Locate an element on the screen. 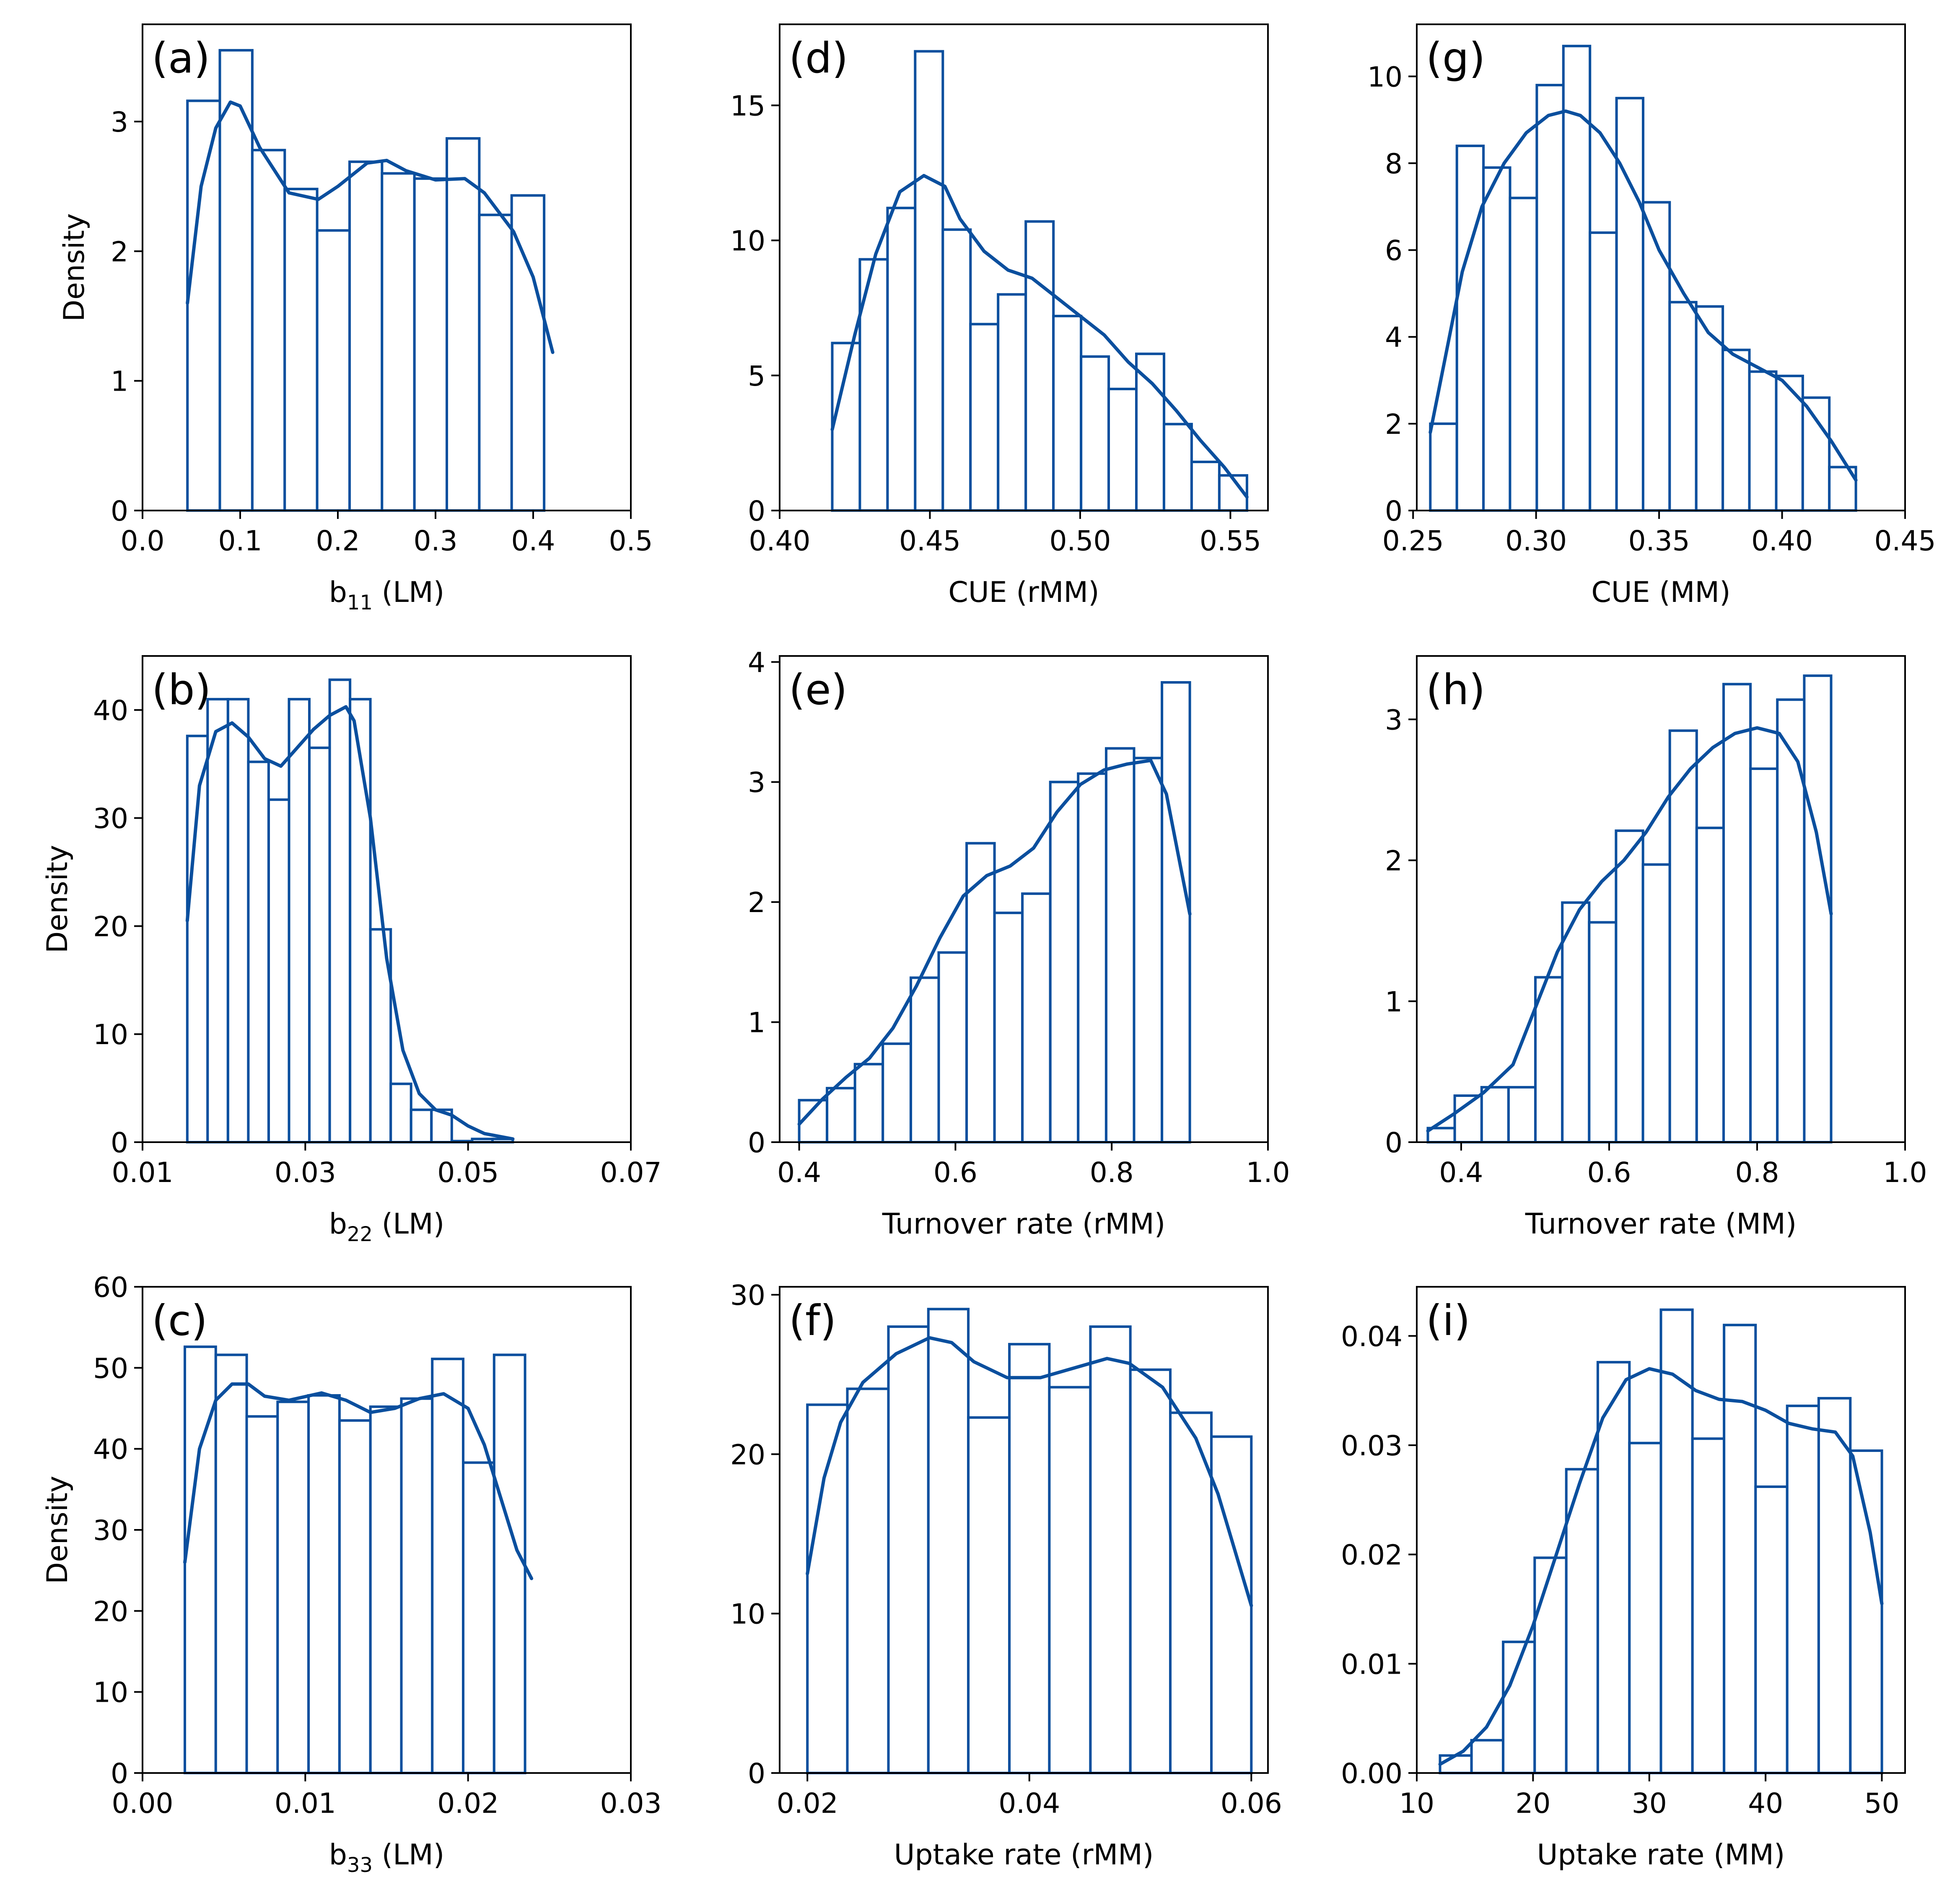 The image size is (1960, 1900). x-tick-label: 1.0 is located at coordinates (1905, 1172).